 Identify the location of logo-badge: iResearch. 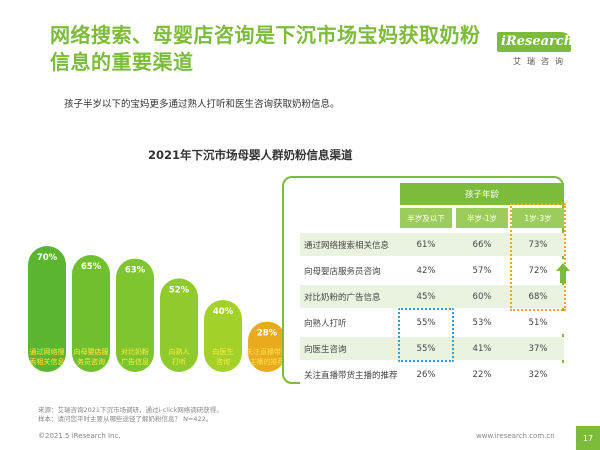
(535, 42).